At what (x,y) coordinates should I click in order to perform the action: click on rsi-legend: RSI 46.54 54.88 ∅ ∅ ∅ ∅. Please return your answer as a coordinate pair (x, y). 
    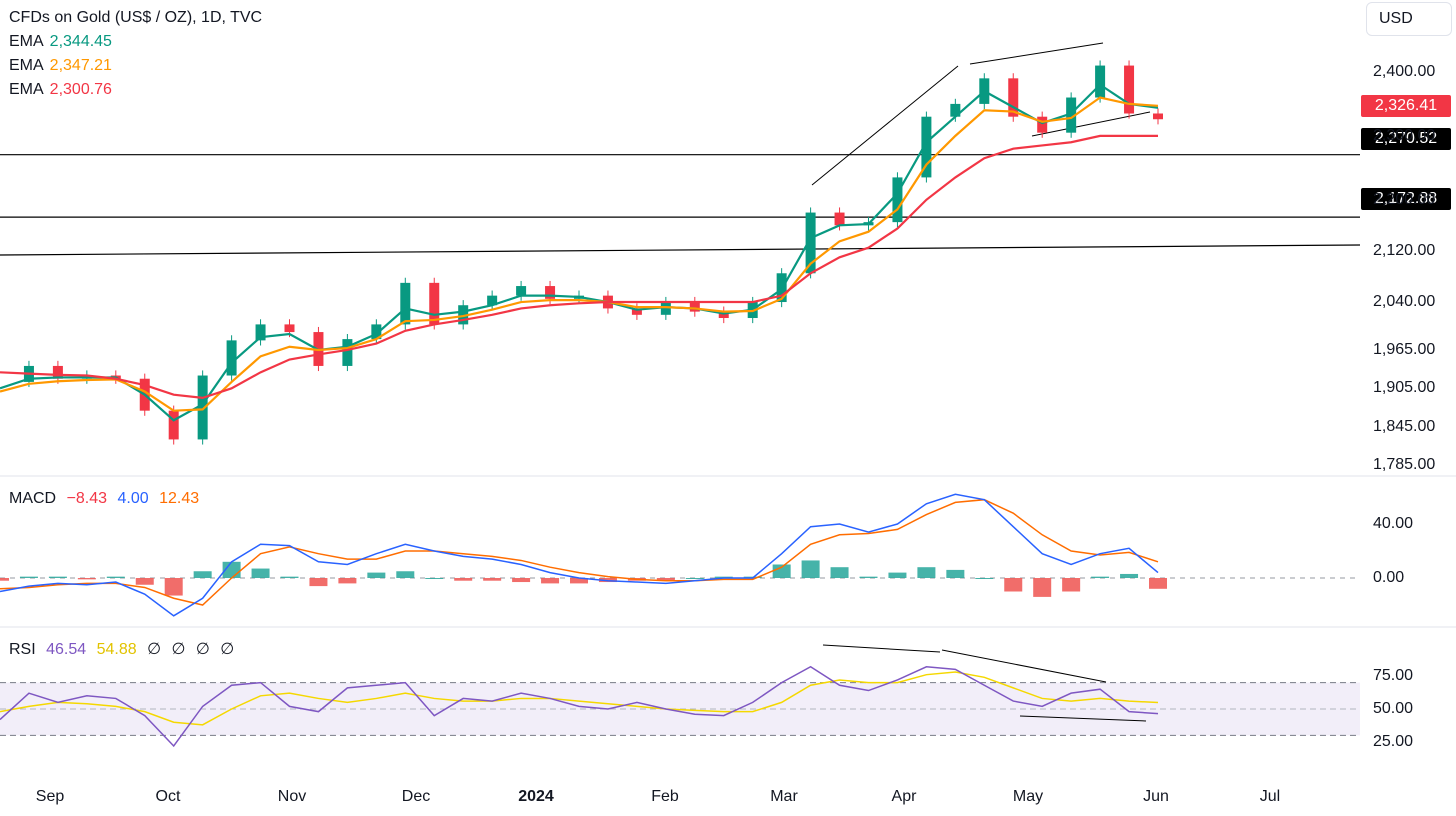
    Looking at the image, I should click on (124, 650).